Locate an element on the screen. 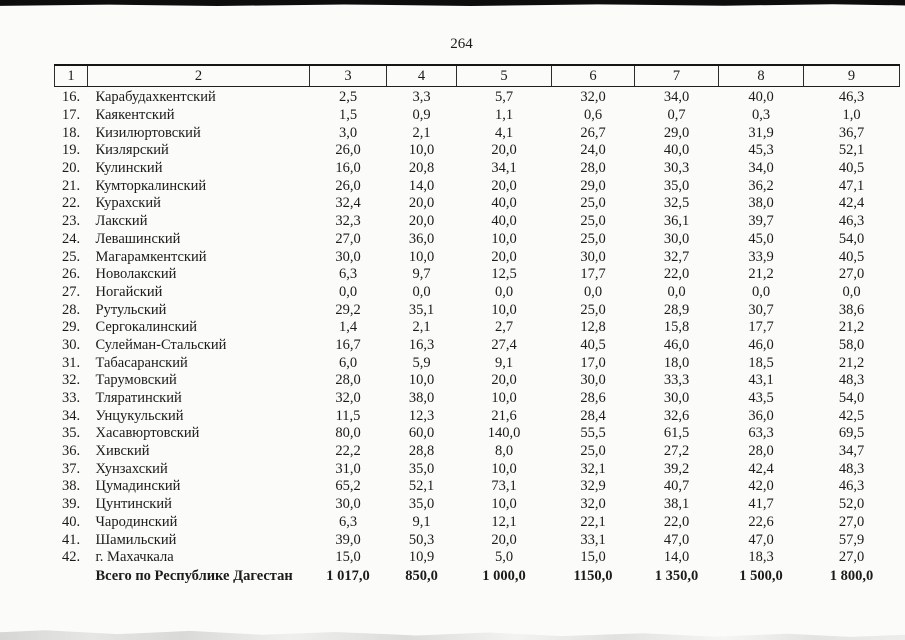 Image resolution: width=905 pixels, height=640 pixels. value-cell: 22,1 is located at coordinates (593, 521).